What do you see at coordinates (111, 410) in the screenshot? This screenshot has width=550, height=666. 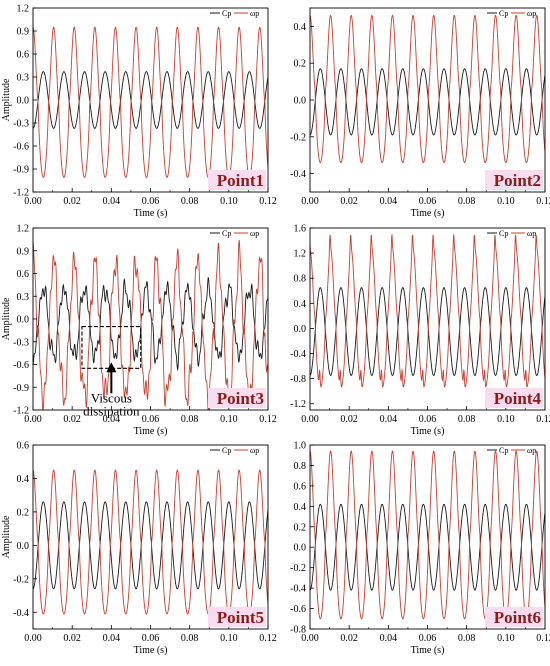 I see `annotation-text-line2: dissipation` at bounding box center [111, 410].